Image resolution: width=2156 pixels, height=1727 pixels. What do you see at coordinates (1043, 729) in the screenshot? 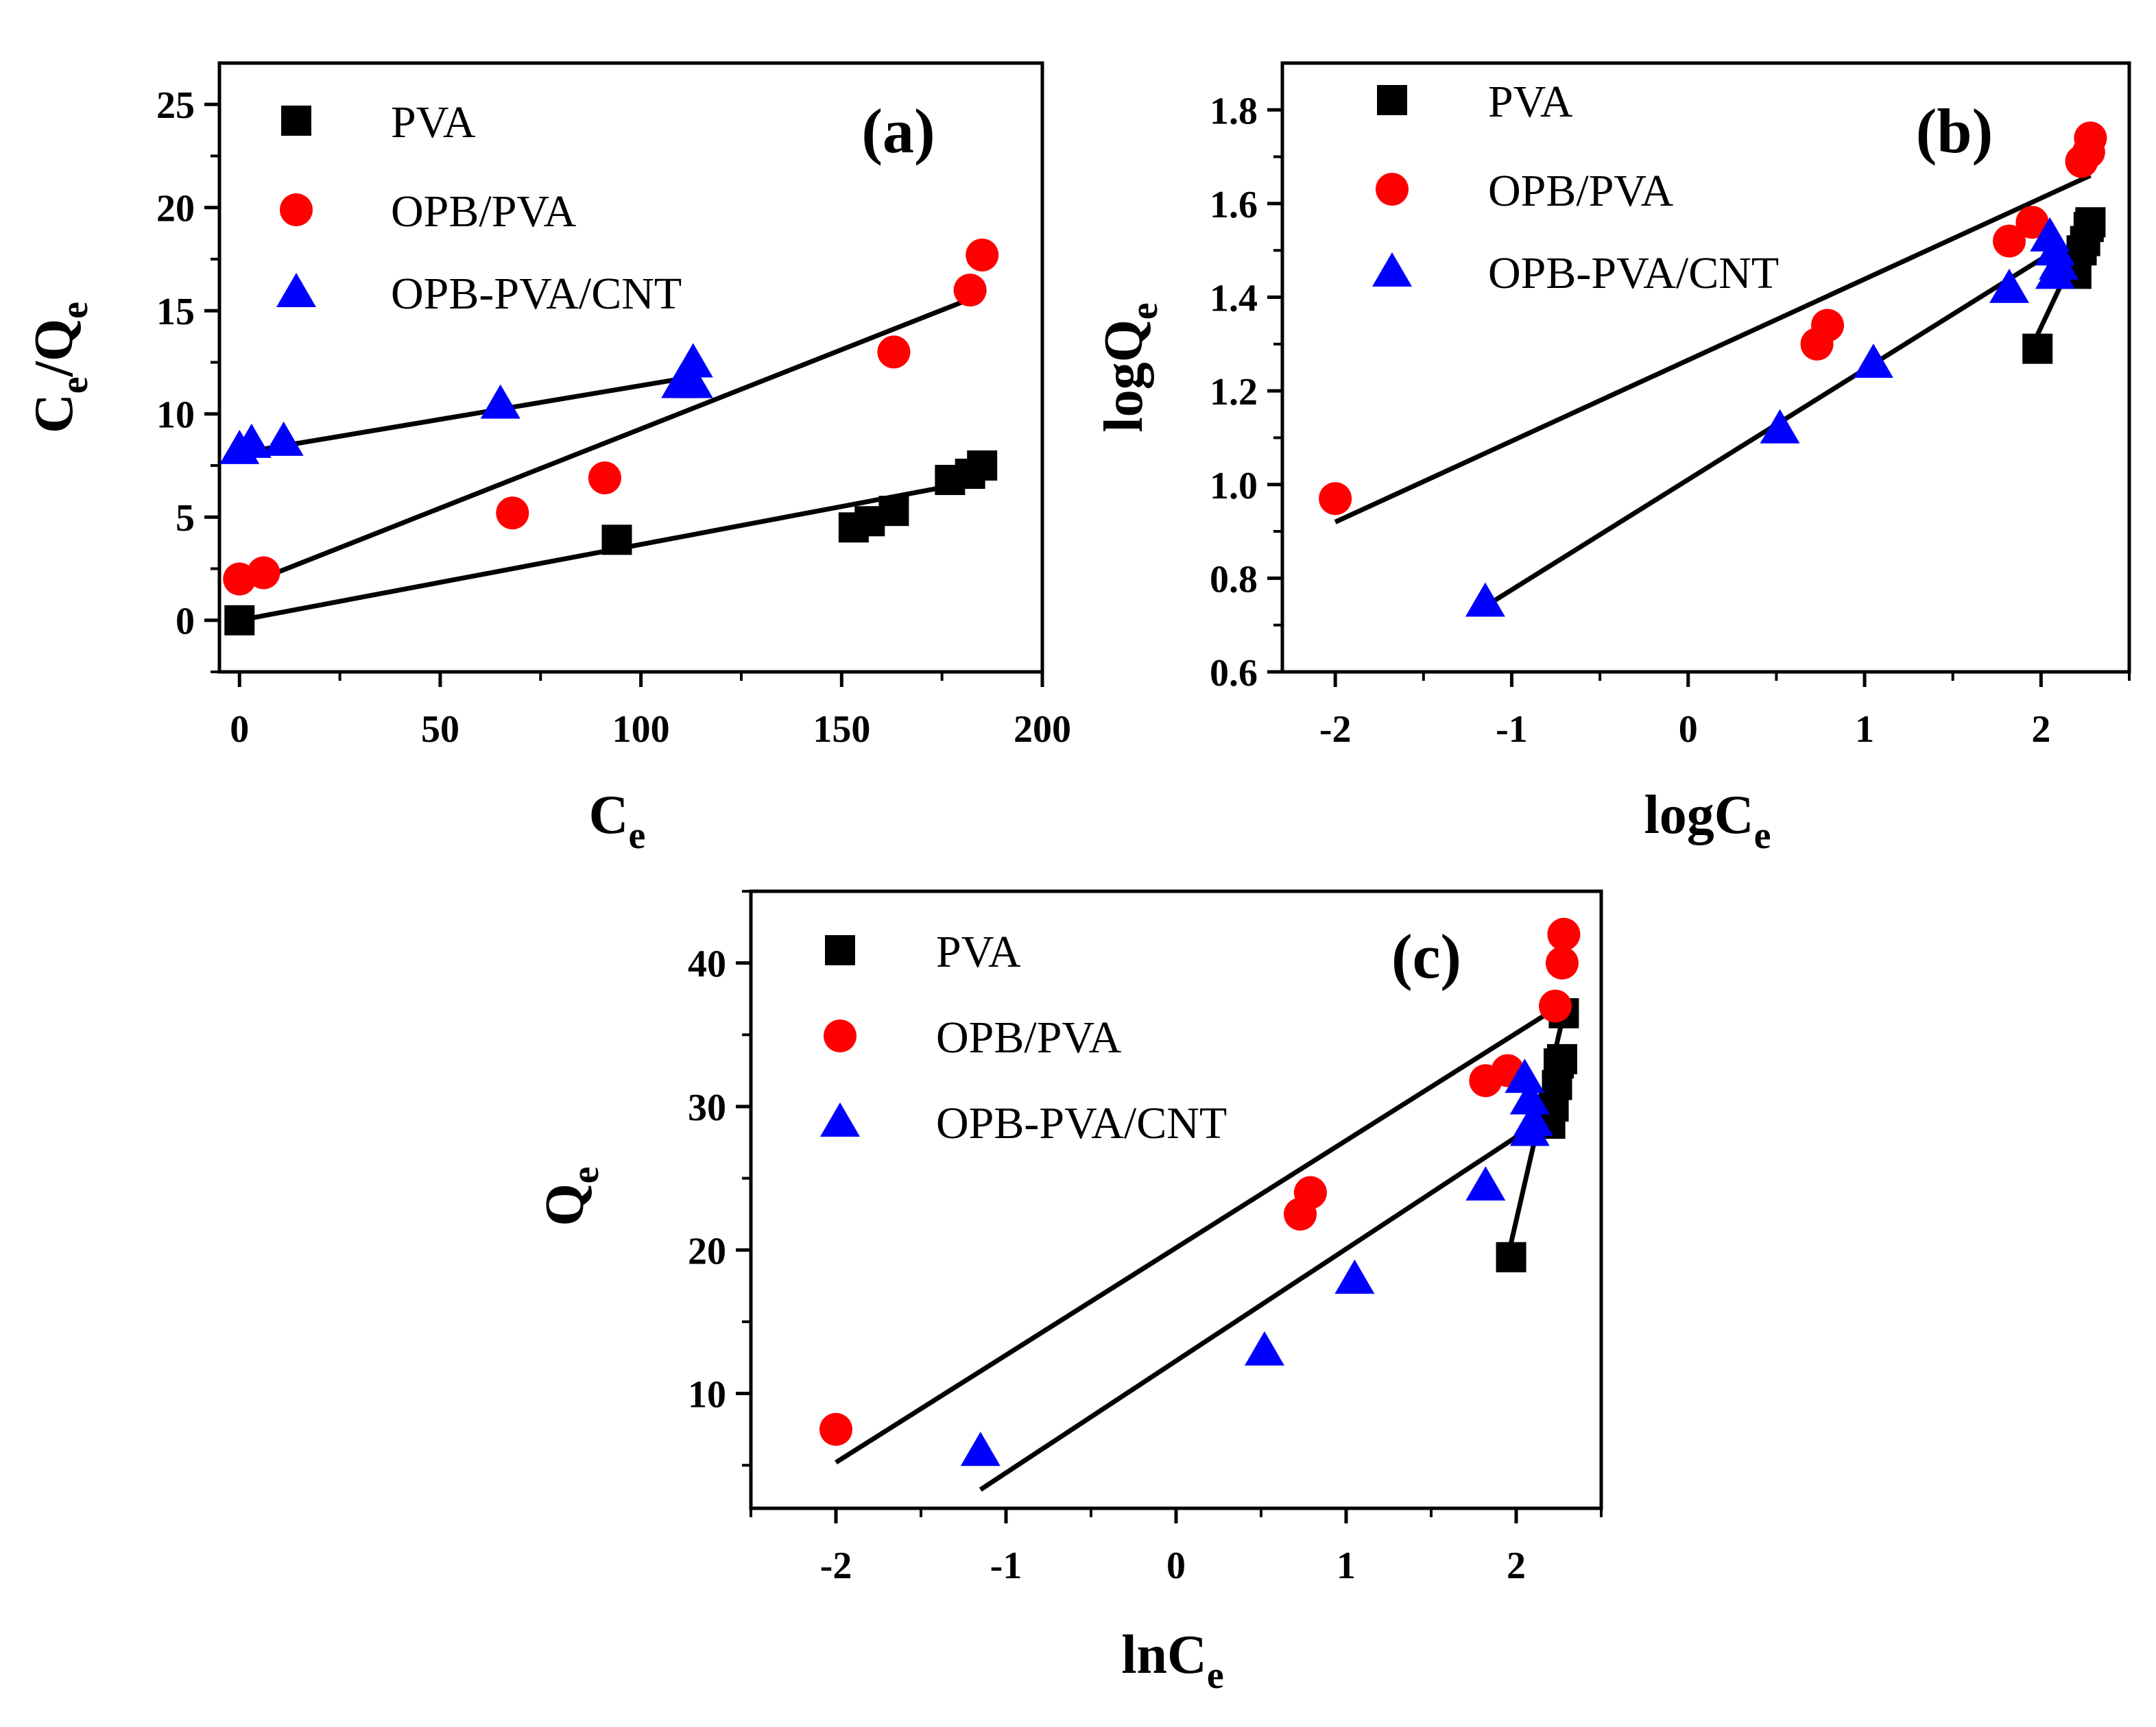
I see `x-tick-label: 200` at bounding box center [1043, 729].